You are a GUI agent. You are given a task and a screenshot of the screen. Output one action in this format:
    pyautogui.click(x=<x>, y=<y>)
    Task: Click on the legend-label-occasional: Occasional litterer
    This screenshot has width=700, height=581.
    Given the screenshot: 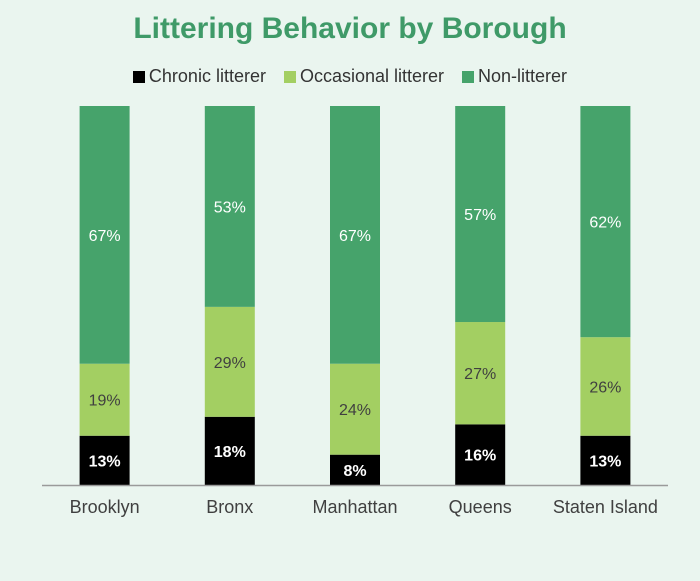 What is the action you would take?
    pyautogui.click(x=372, y=76)
    